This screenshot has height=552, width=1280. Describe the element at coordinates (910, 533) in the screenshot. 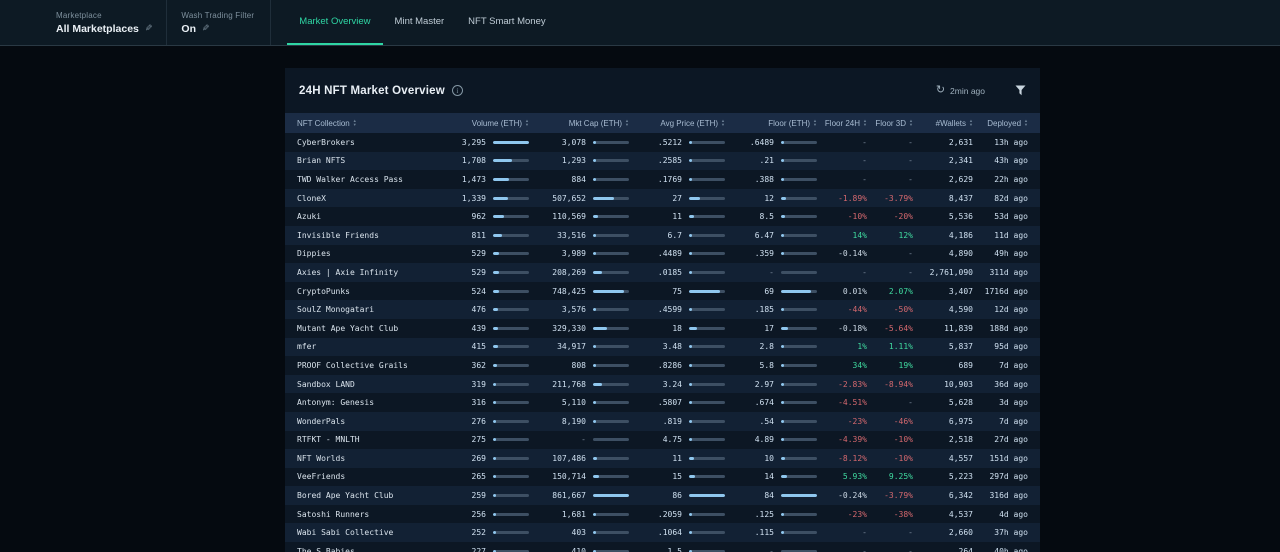

I see `floor-3d-change: -` at that location.